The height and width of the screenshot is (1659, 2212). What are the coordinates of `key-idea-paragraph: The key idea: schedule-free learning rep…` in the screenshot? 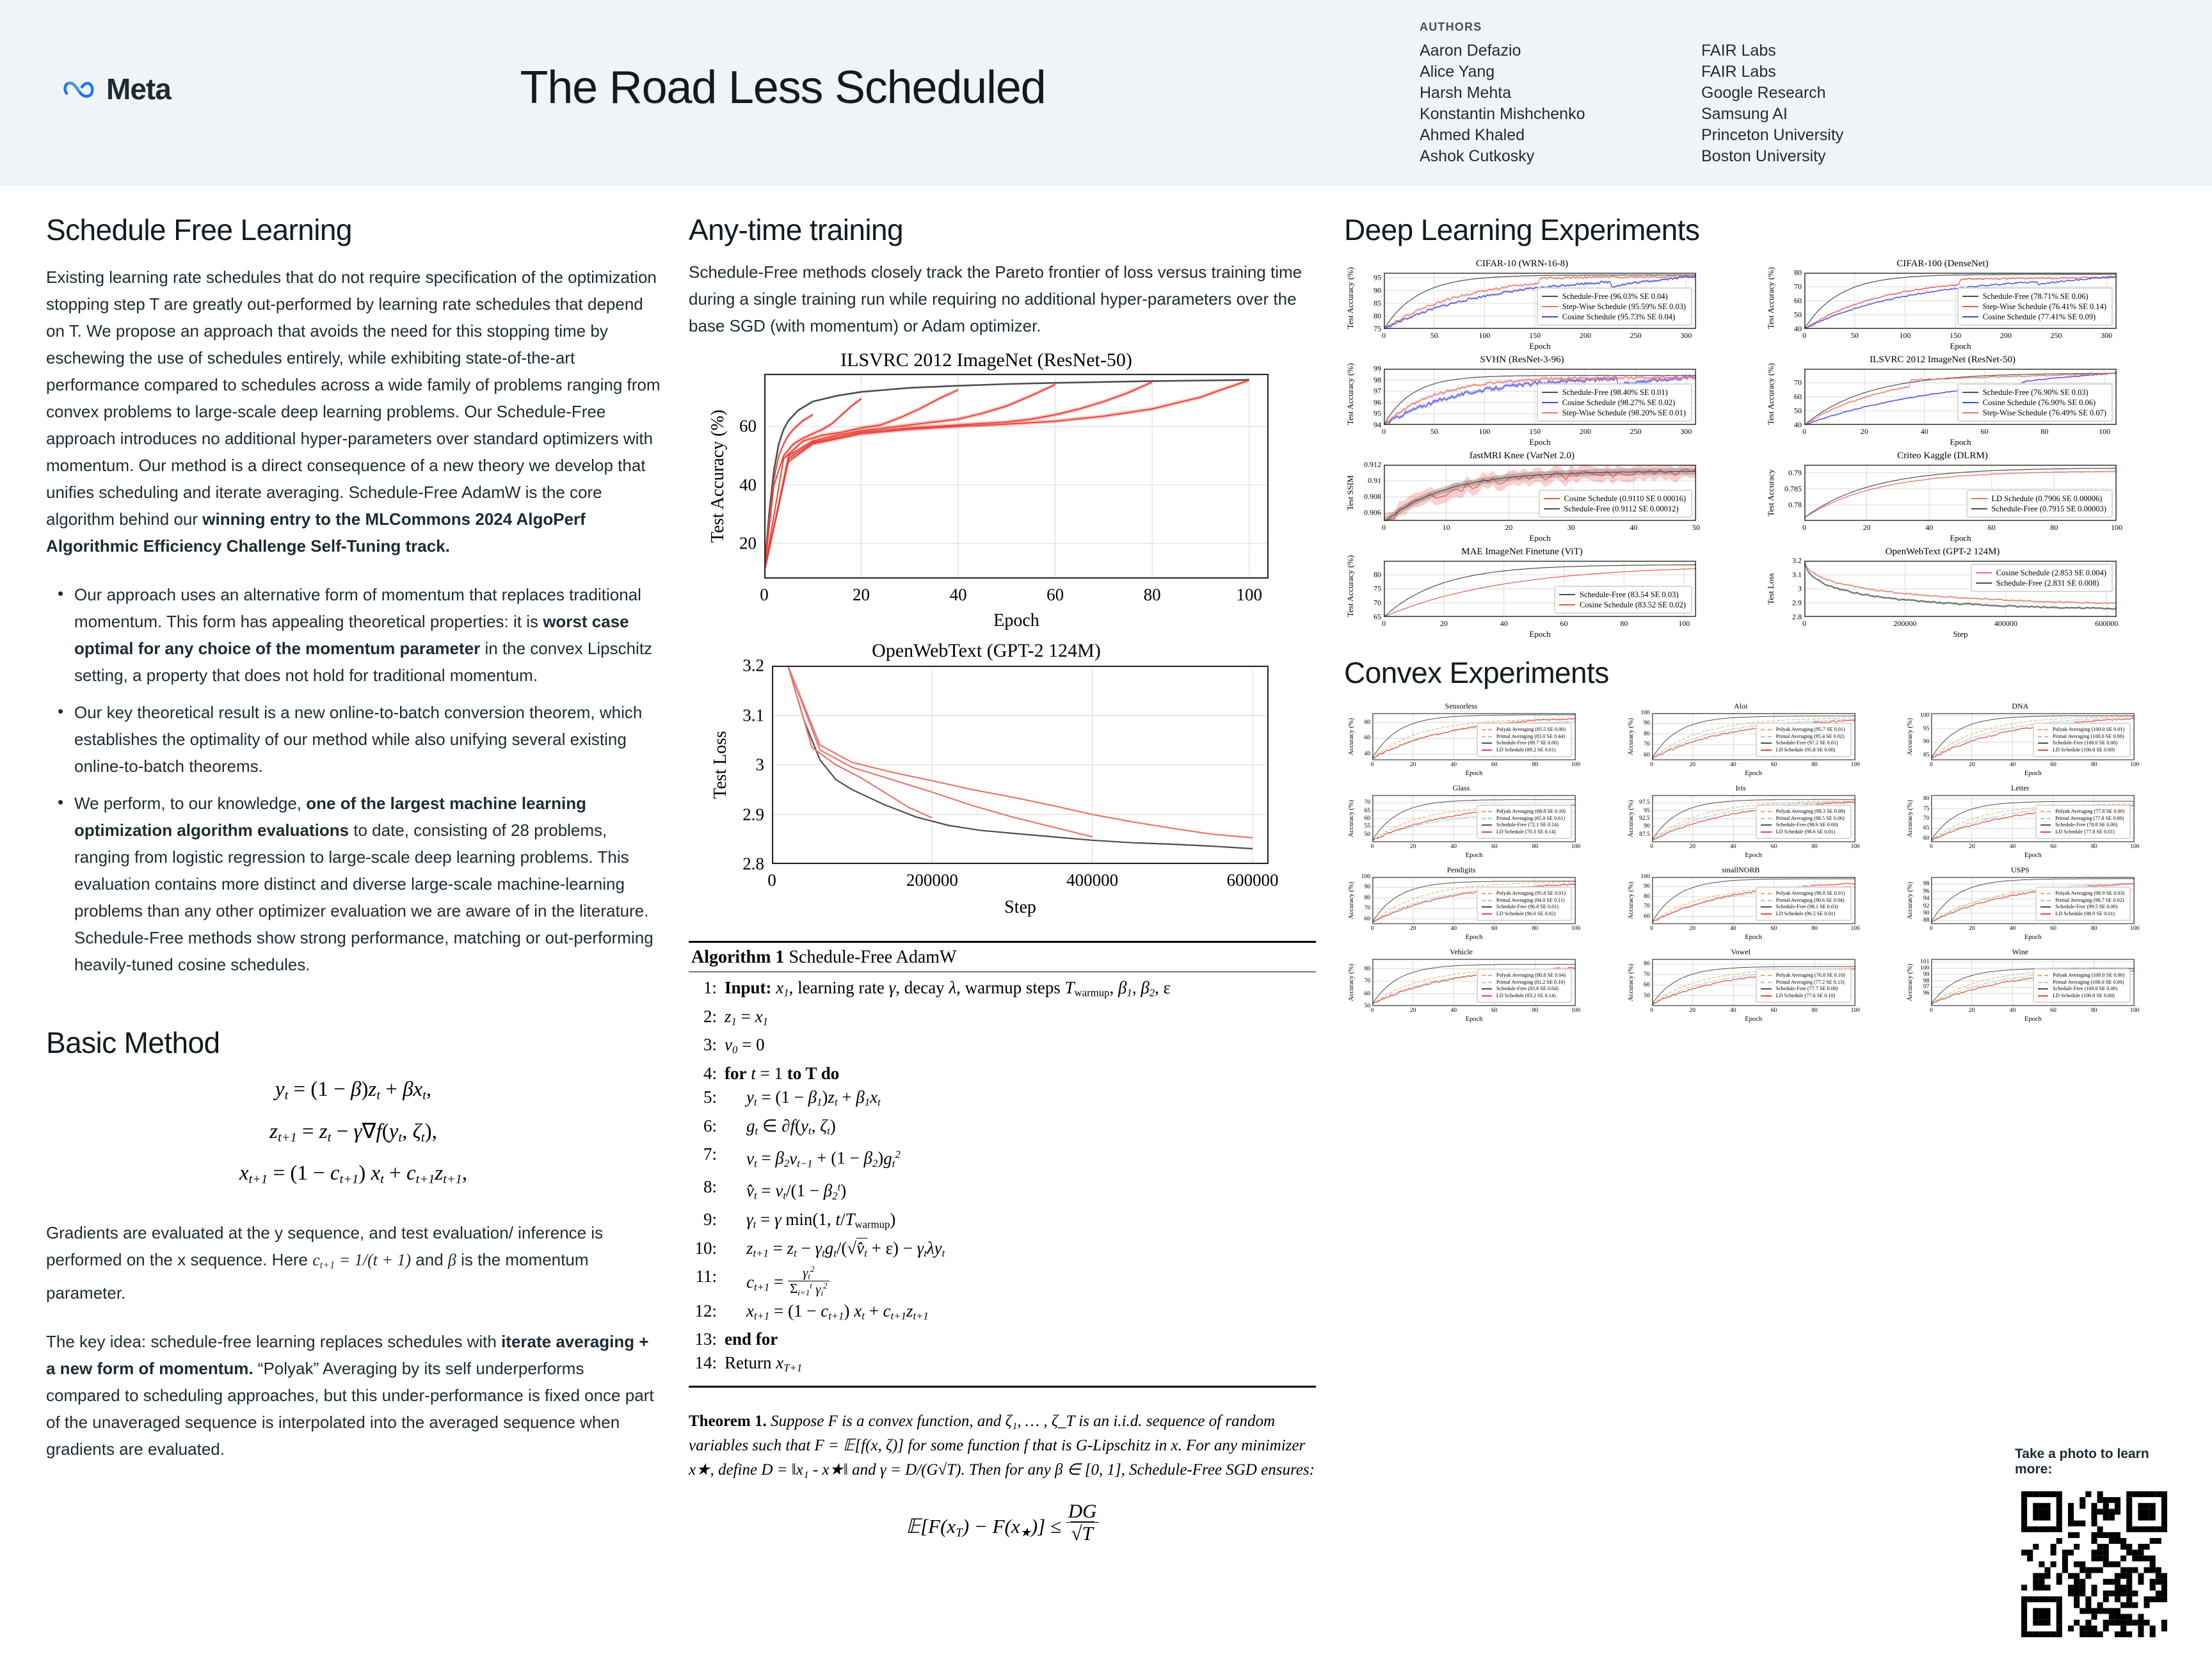 It's located at (353, 1395).